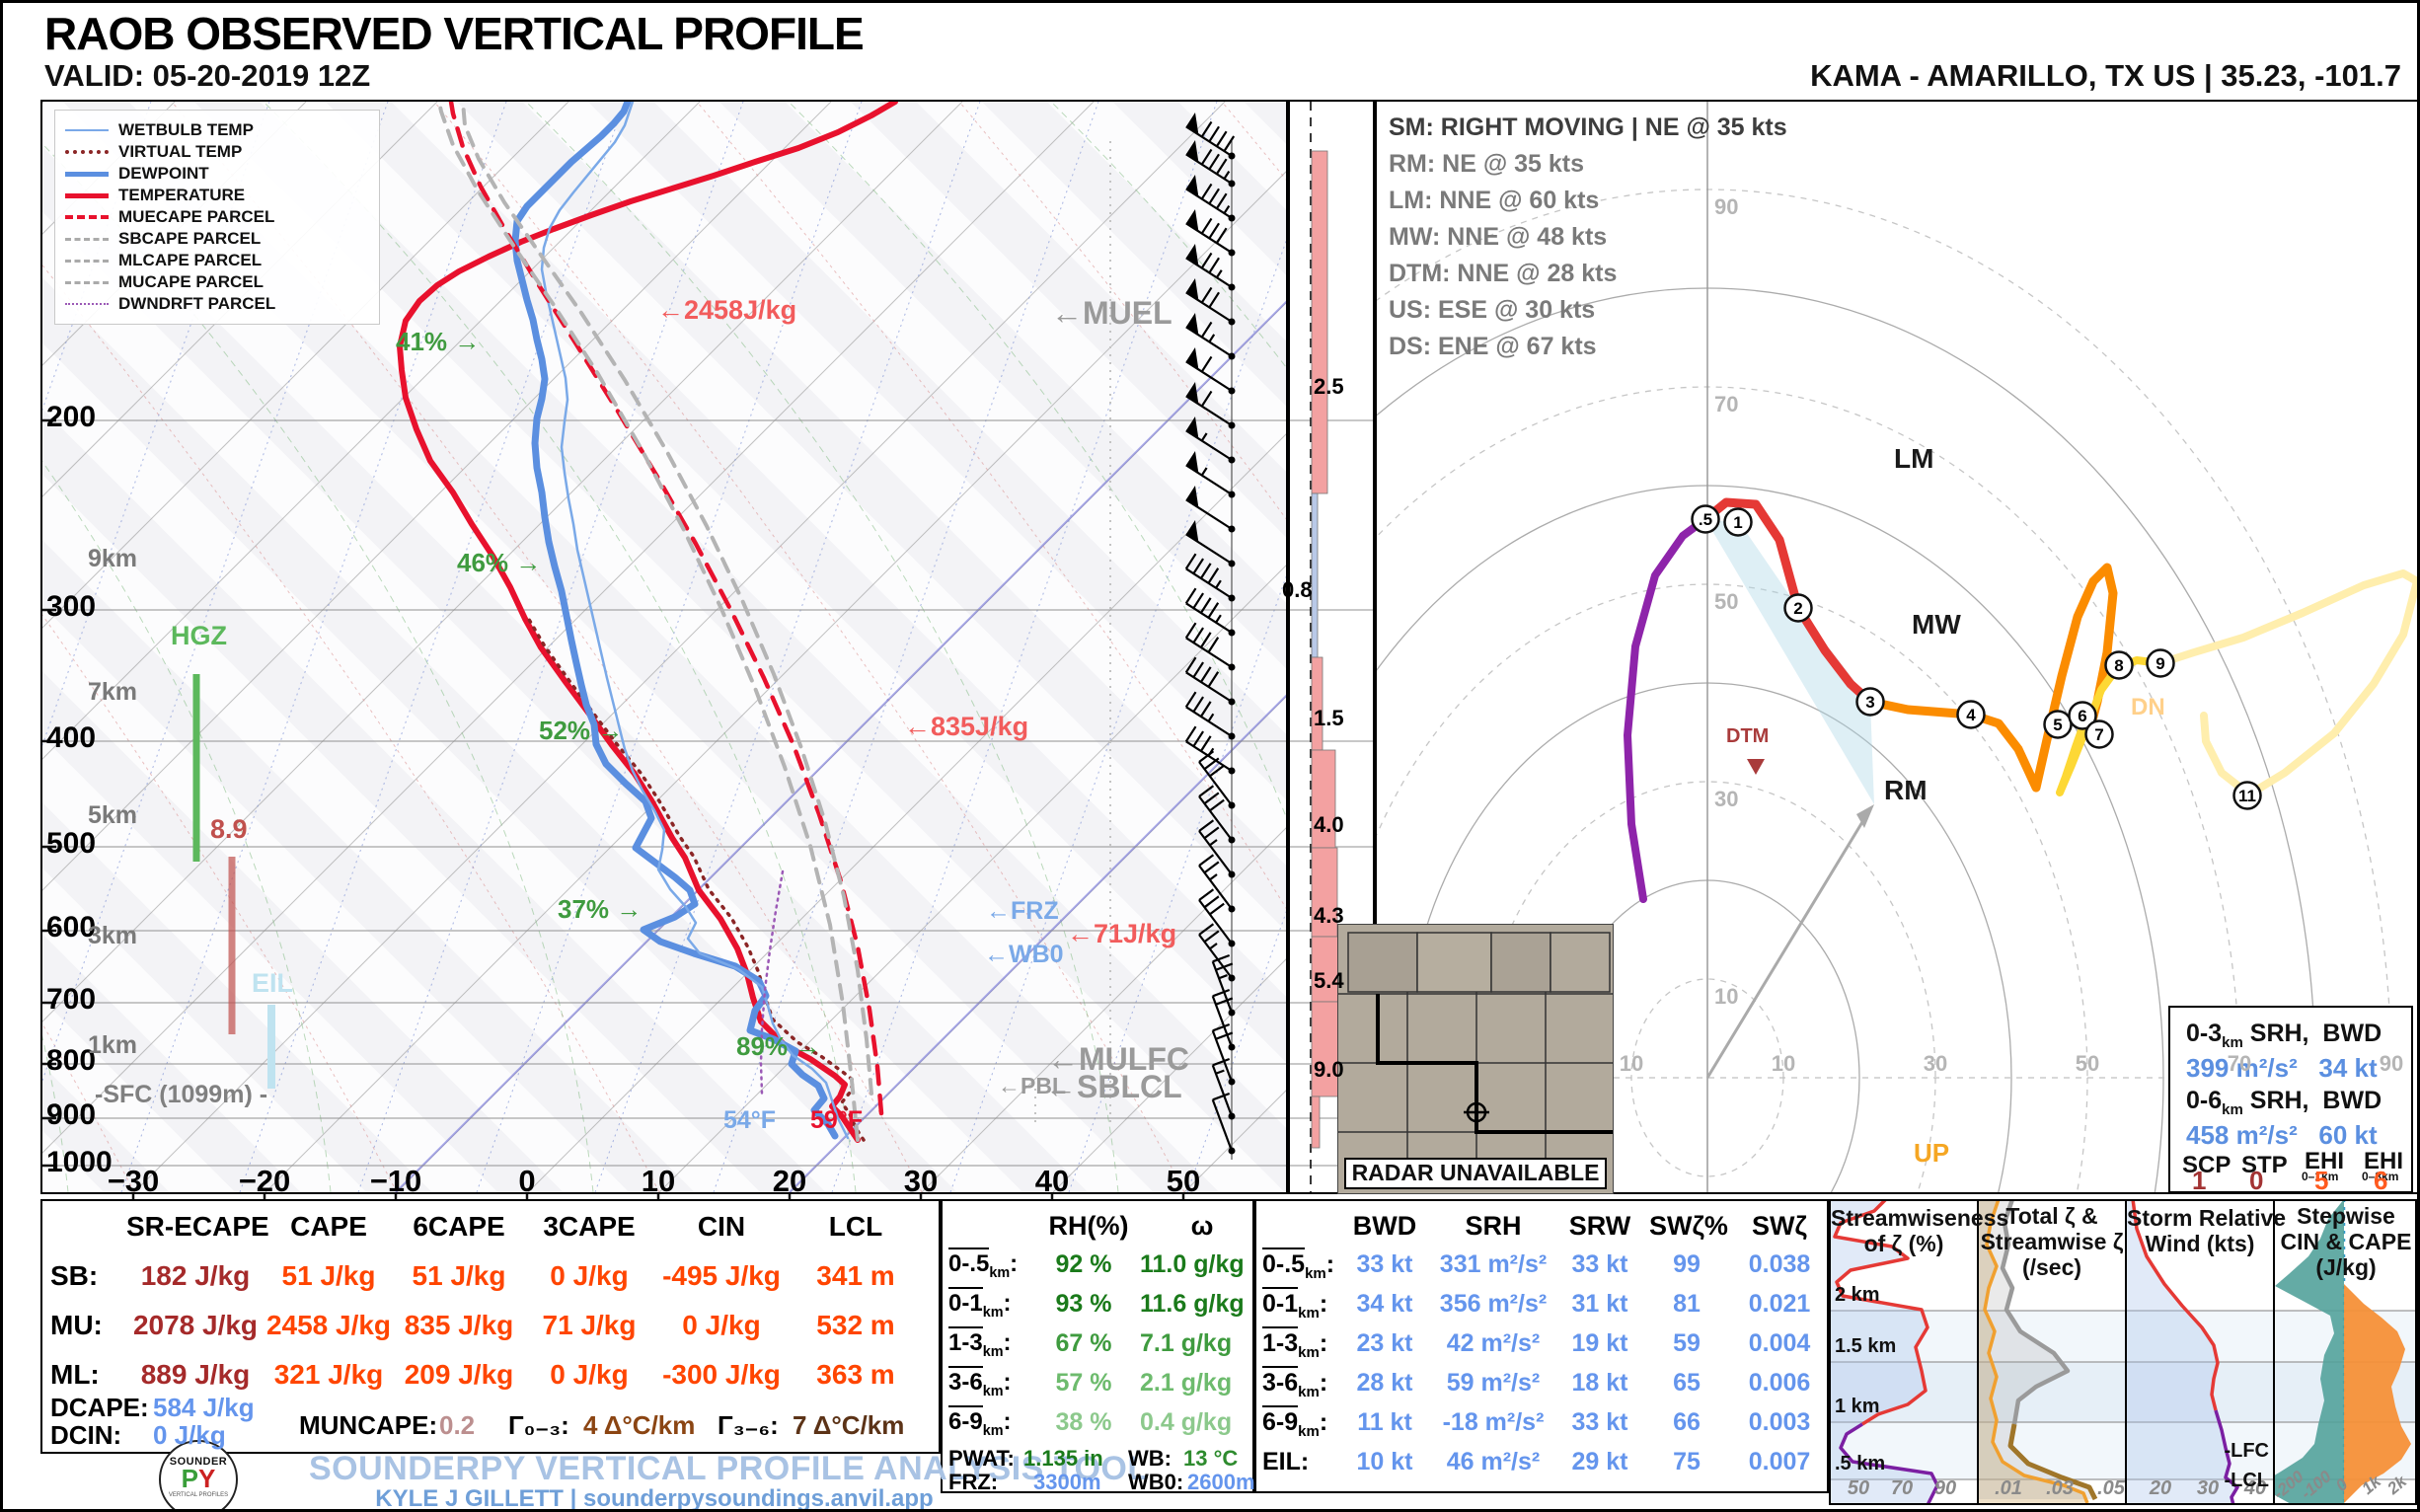 The height and width of the screenshot is (1512, 2420). What do you see at coordinates (195, 1275) in the screenshot?
I see `thermo-cell: 182 J/kg` at bounding box center [195, 1275].